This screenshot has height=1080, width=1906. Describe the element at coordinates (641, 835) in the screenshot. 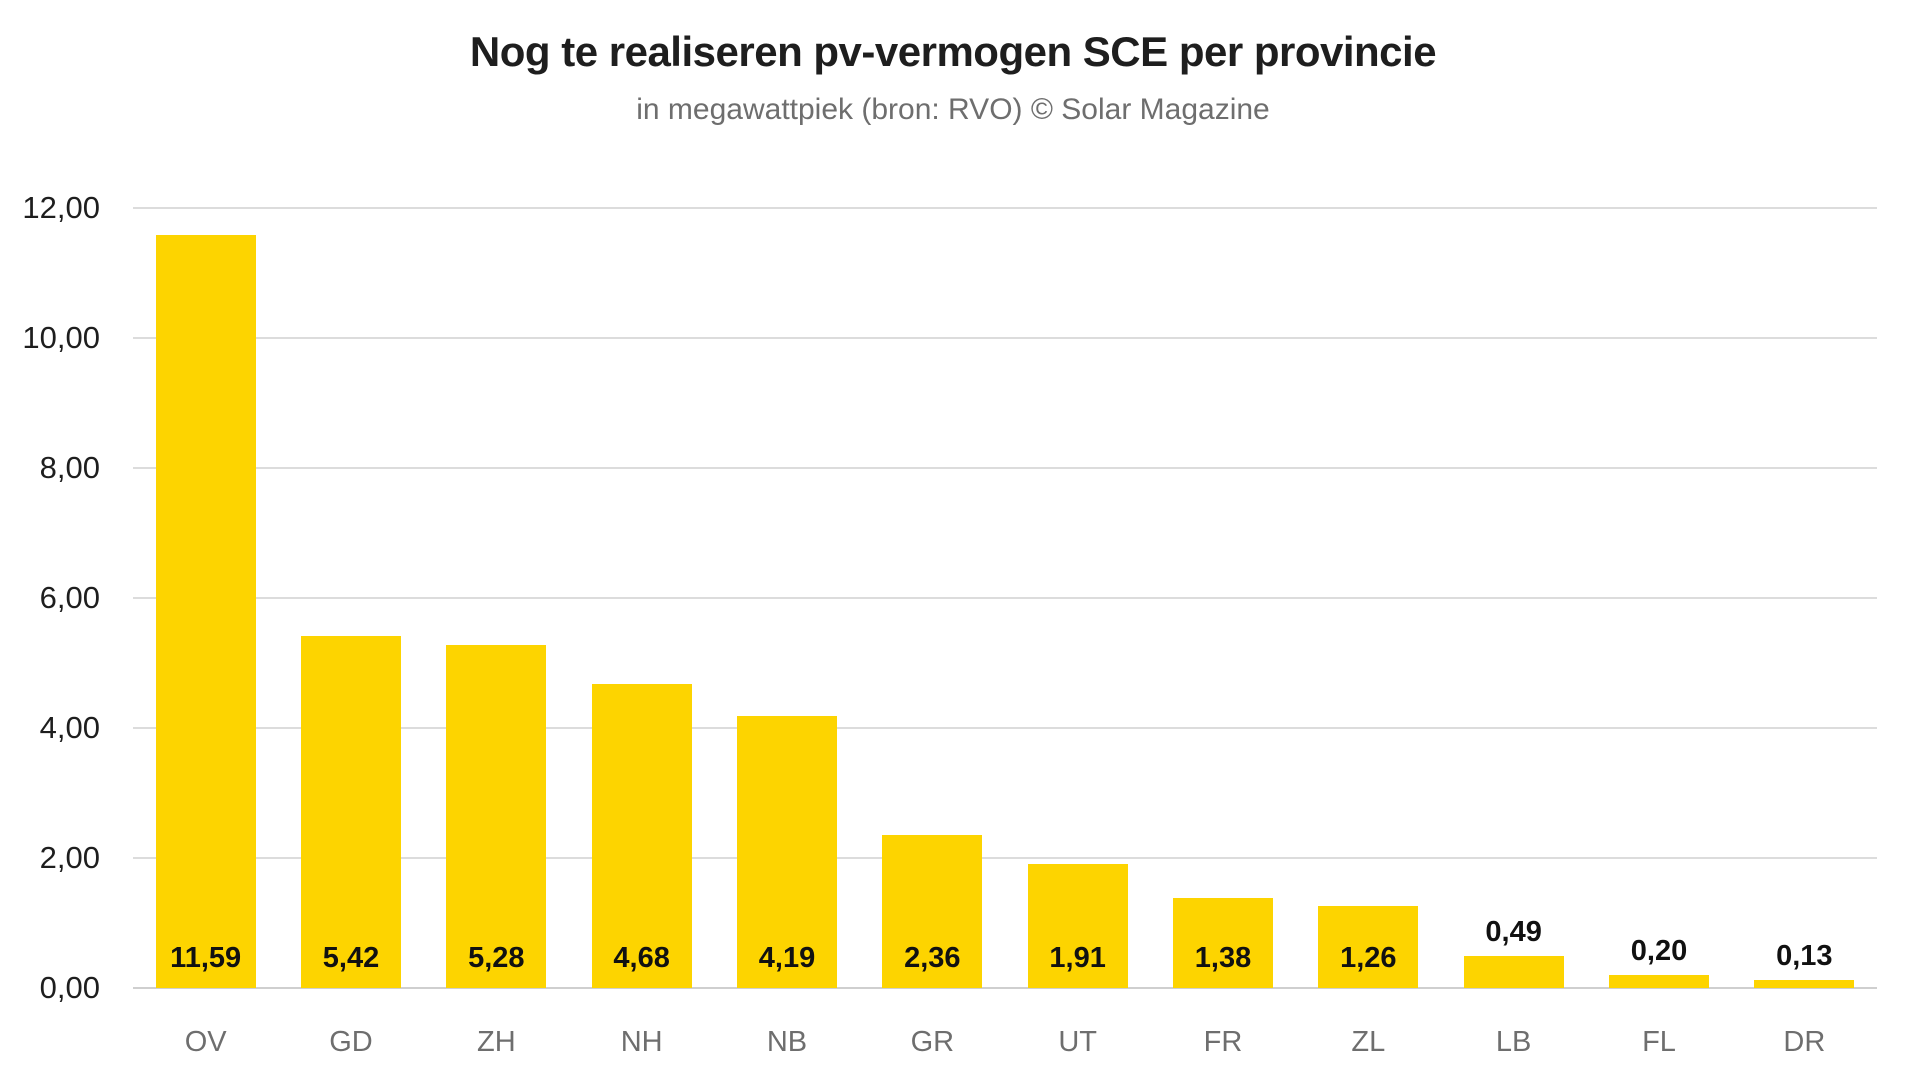

I see `bar-nh` at that location.